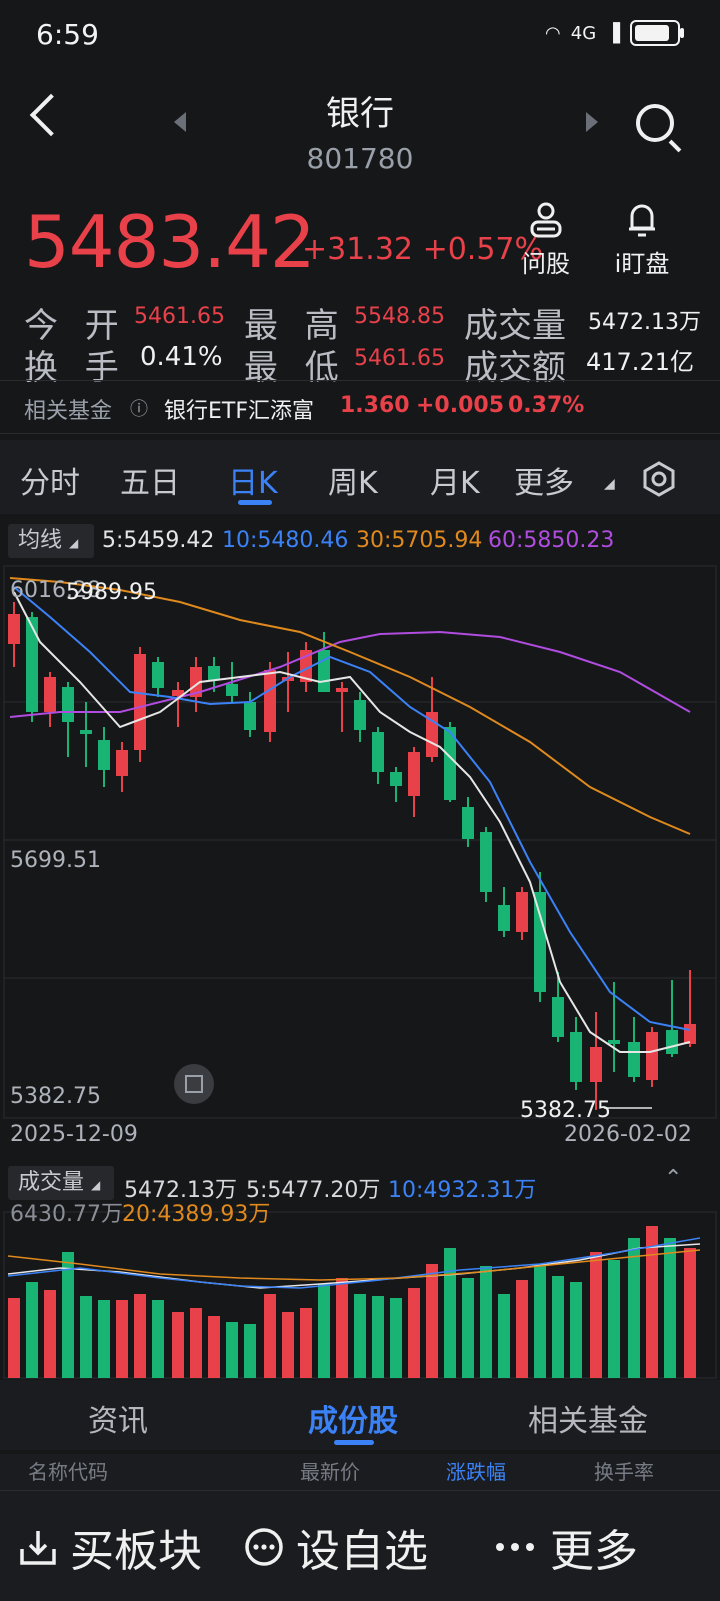  What do you see at coordinates (399, 316) in the screenshot?
I see `high-value: 5548.85` at bounding box center [399, 316].